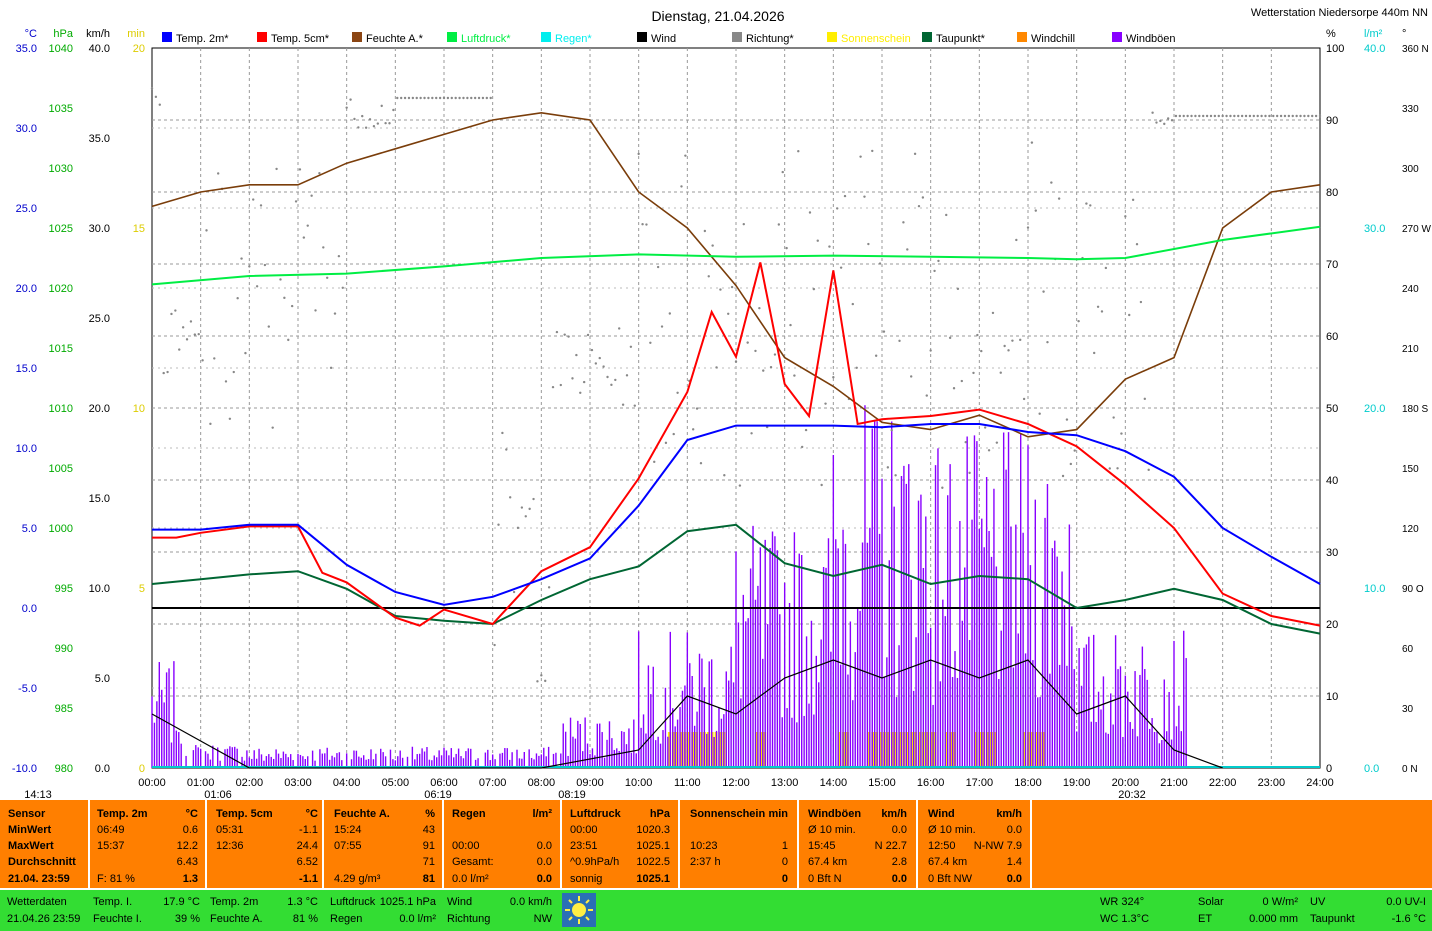  What do you see at coordinates (460, 902) in the screenshot?
I see `wi-label: Wind` at bounding box center [460, 902].